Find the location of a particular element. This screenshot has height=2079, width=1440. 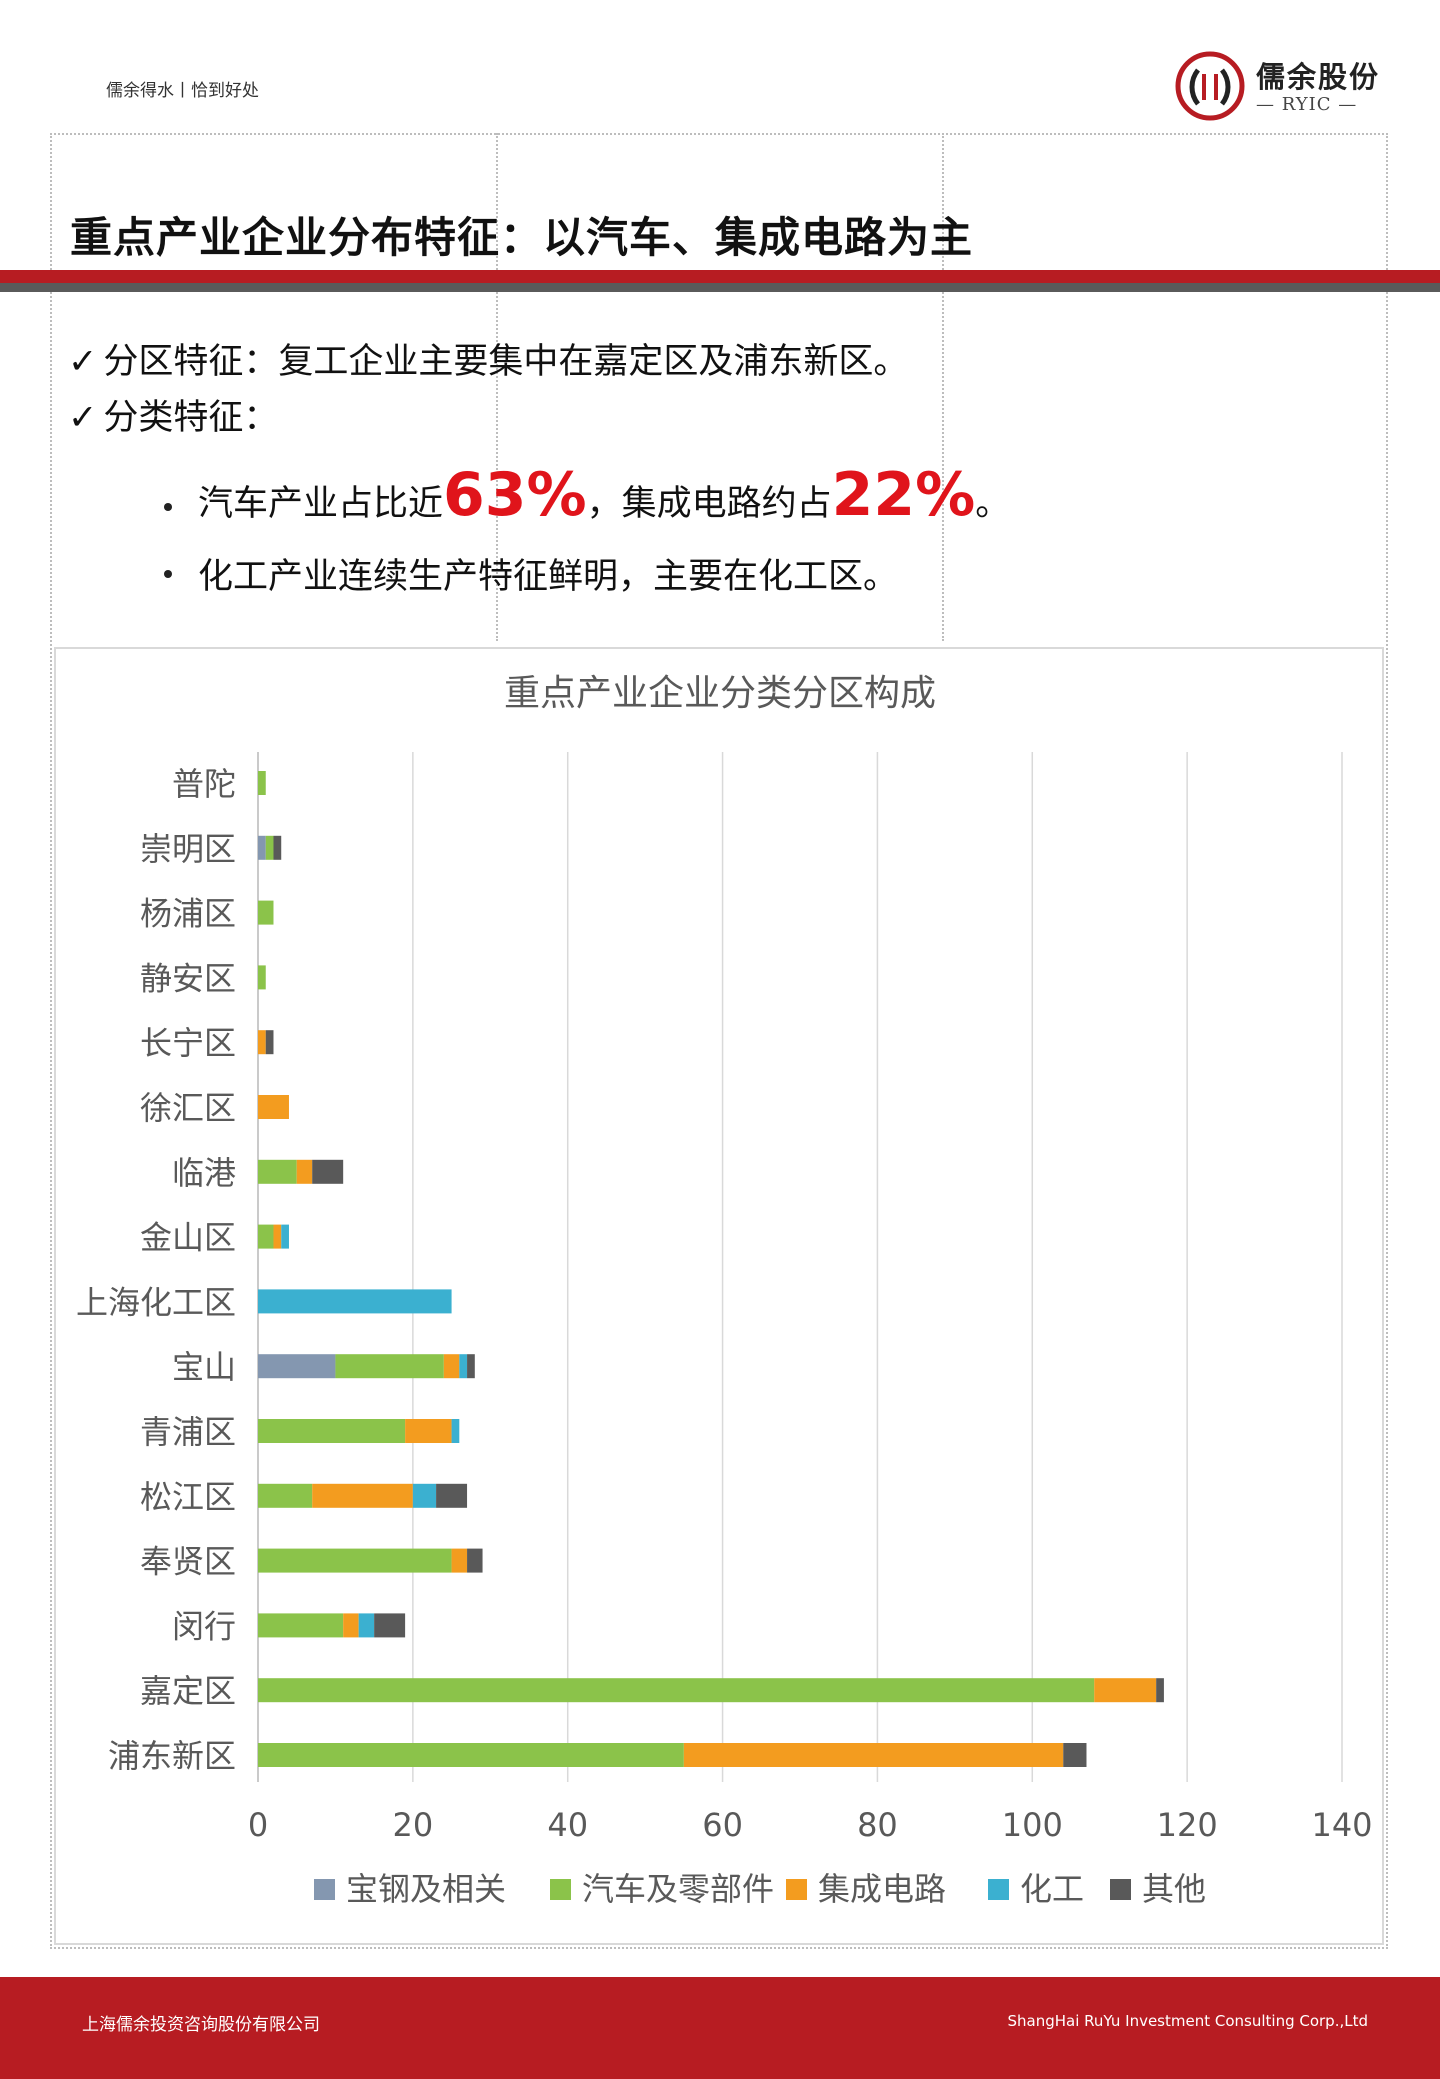

point-district: ✓ 分区特征：复工企业主要集中在嘉定区及浦东新区。 is located at coordinates (488, 358).